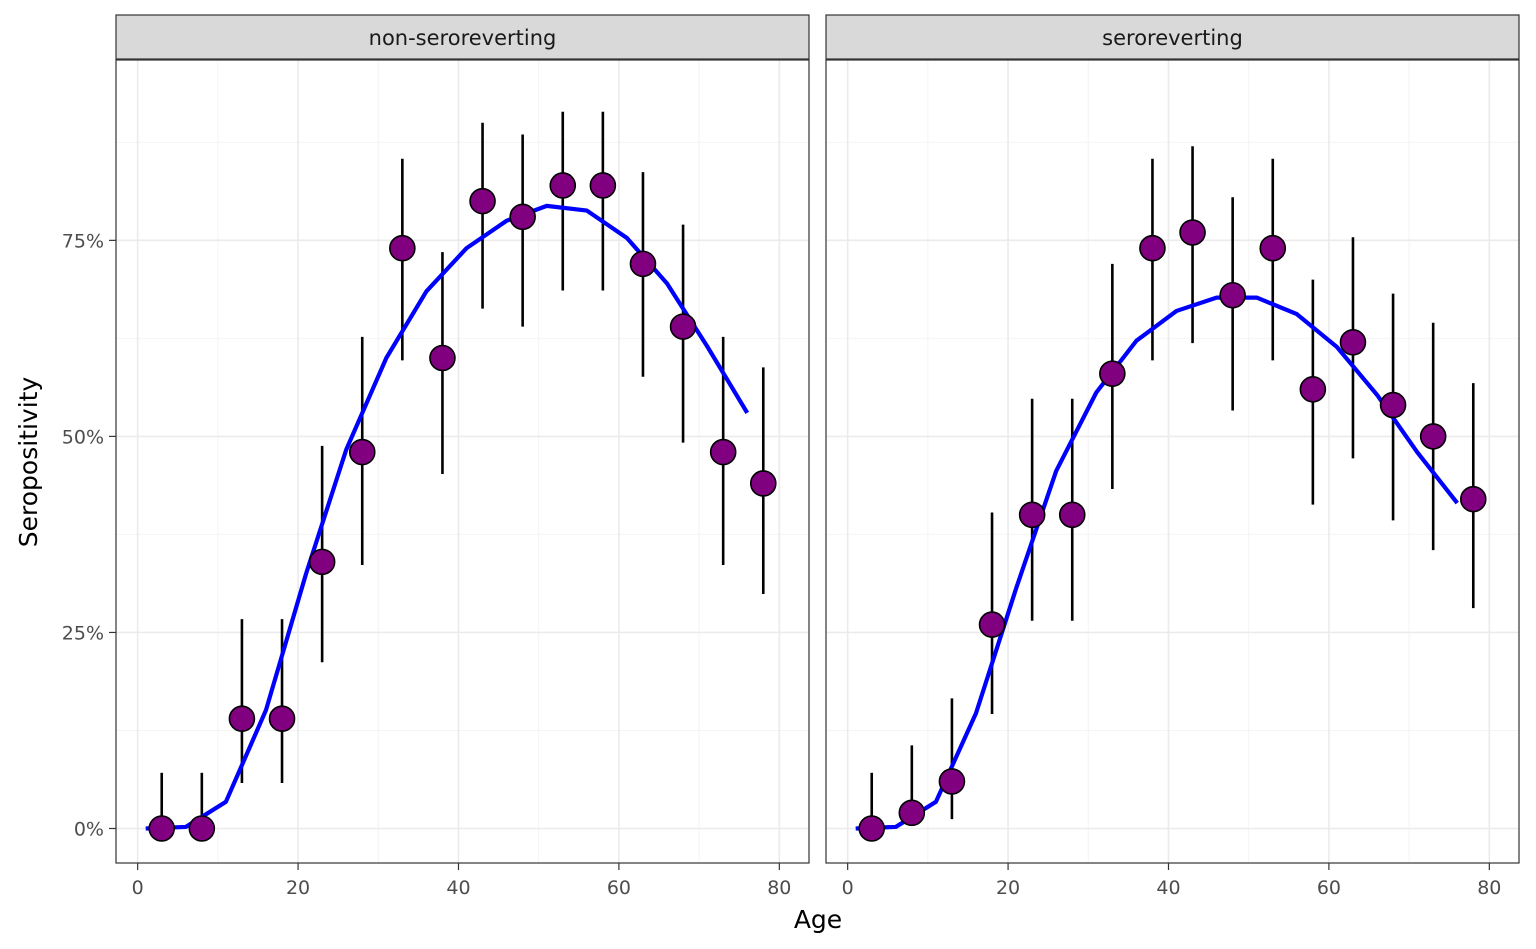  Describe the element at coordinates (89, 829) in the screenshot. I see `y-tick-label: 0%` at that location.